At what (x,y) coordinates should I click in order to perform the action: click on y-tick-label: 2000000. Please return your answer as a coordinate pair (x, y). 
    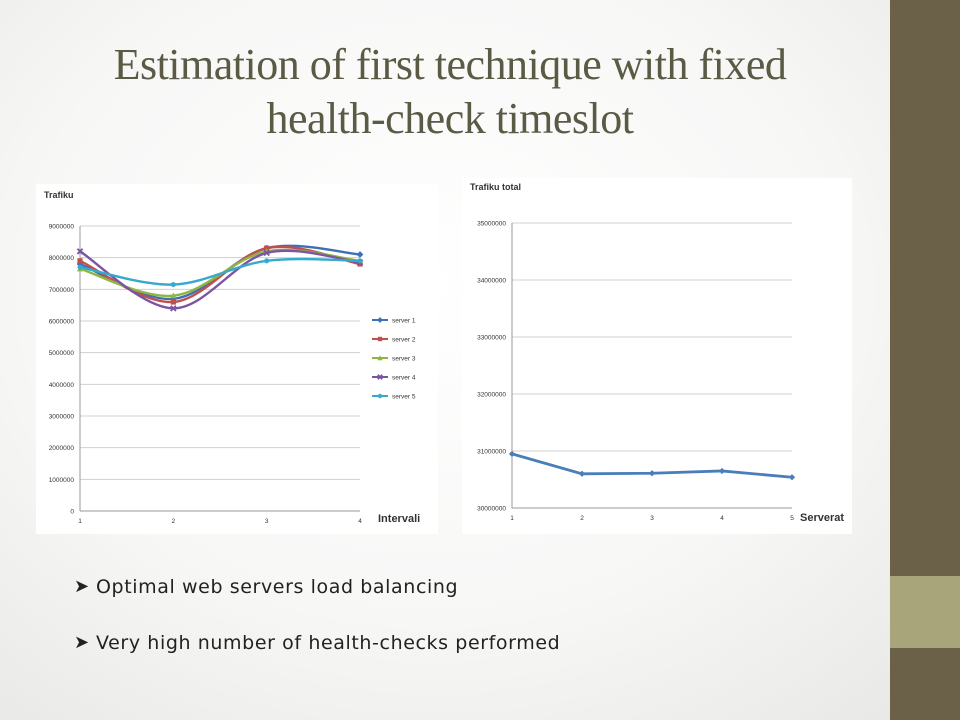
    Looking at the image, I should click on (62, 448).